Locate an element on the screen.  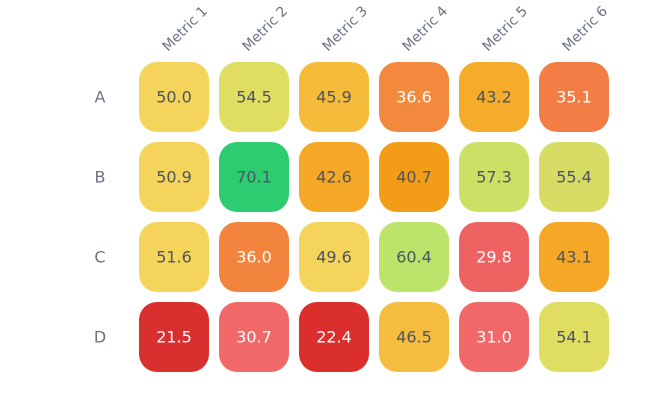
heatmap-cell-value: 54.5 is located at coordinates (254, 97).